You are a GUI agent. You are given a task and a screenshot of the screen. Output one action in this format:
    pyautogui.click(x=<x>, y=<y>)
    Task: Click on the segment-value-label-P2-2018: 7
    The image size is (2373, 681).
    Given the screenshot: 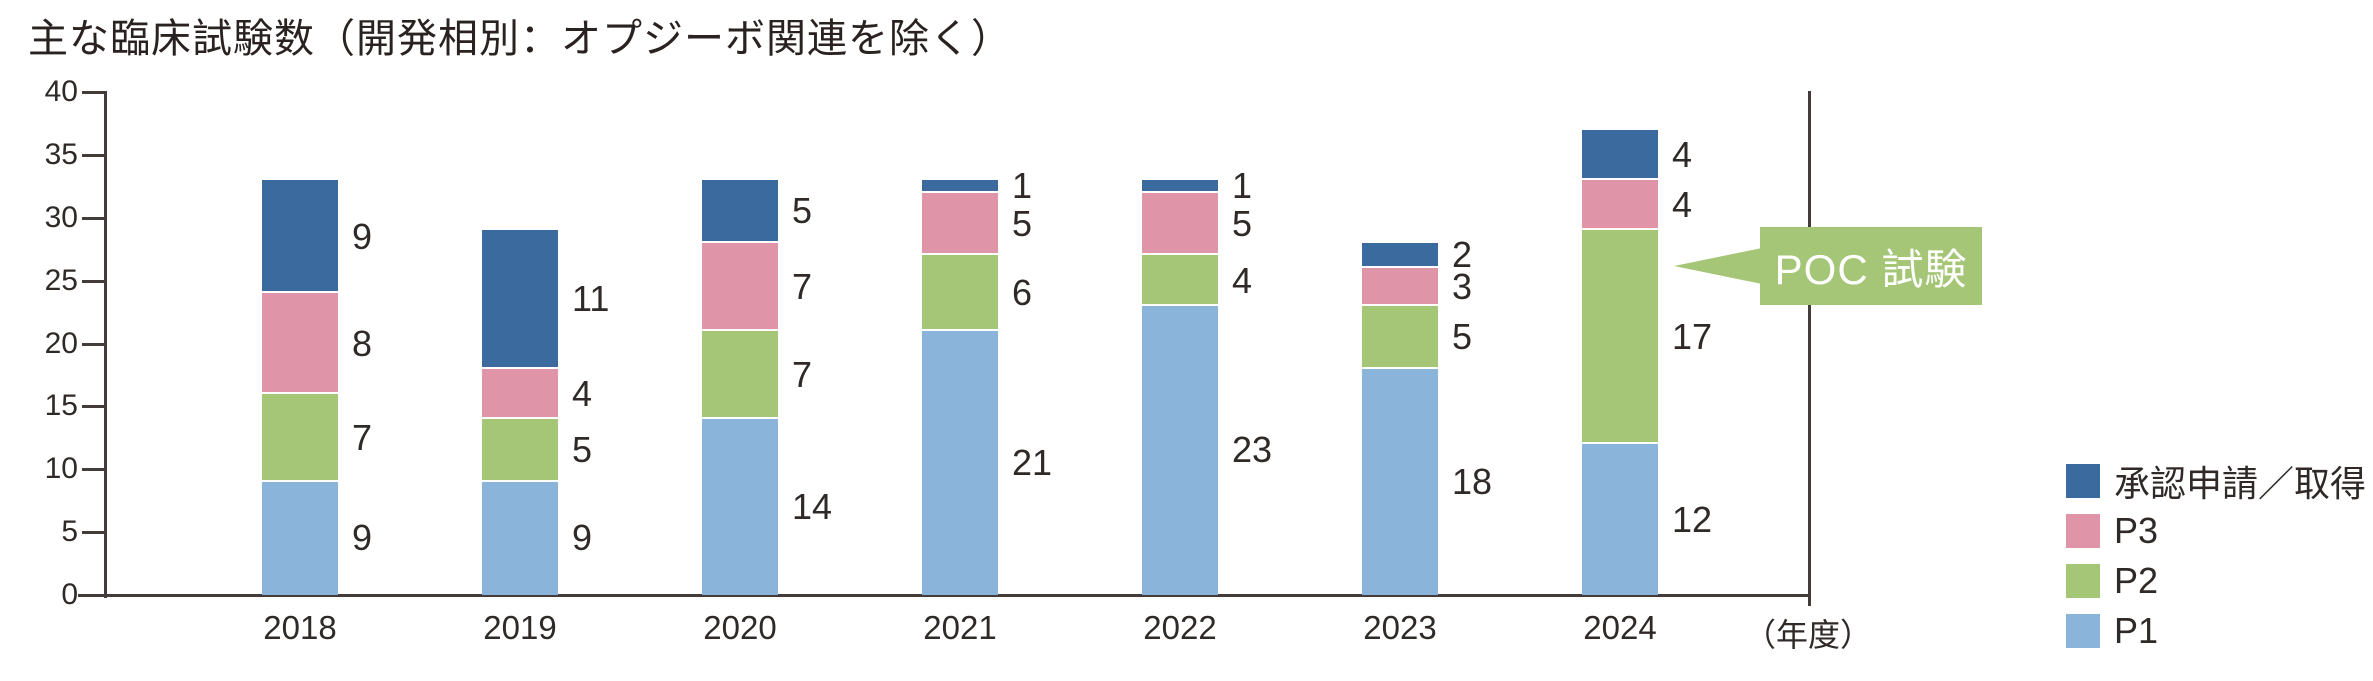 What is the action you would take?
    pyautogui.click(x=362, y=437)
    